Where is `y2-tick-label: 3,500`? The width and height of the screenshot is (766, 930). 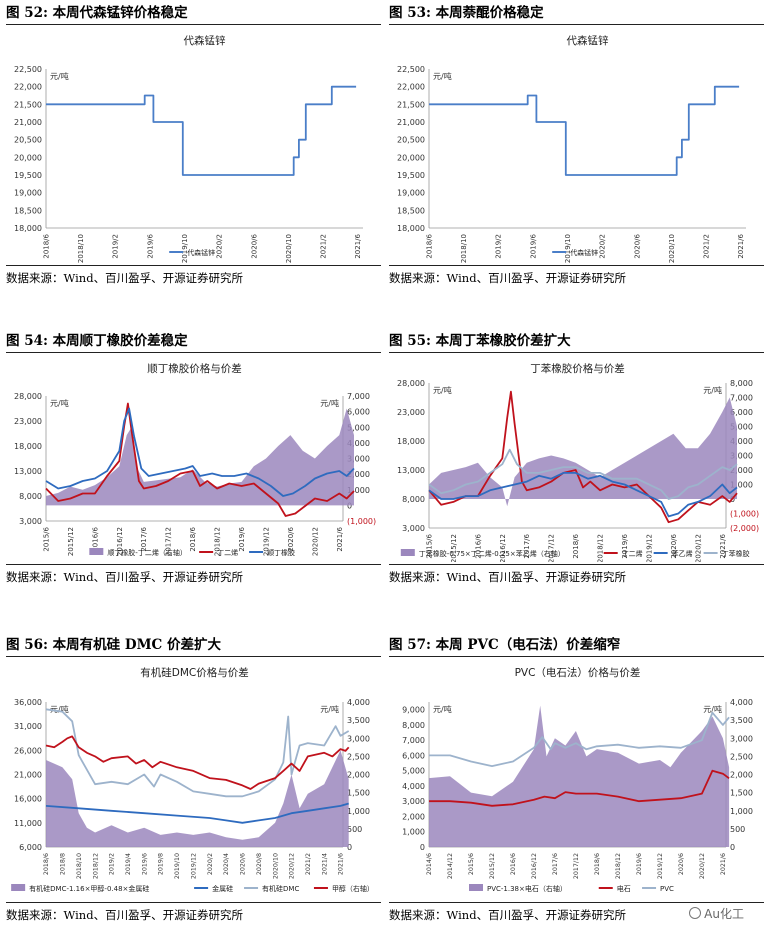
y2-tick-label: 3,500 is located at coordinates (741, 720).